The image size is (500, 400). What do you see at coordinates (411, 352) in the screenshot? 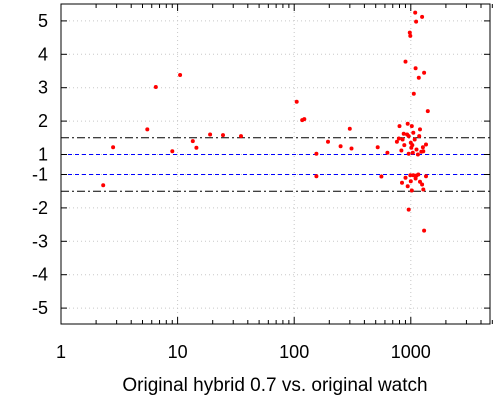
I see `x-tick-label: 1000` at bounding box center [411, 352].